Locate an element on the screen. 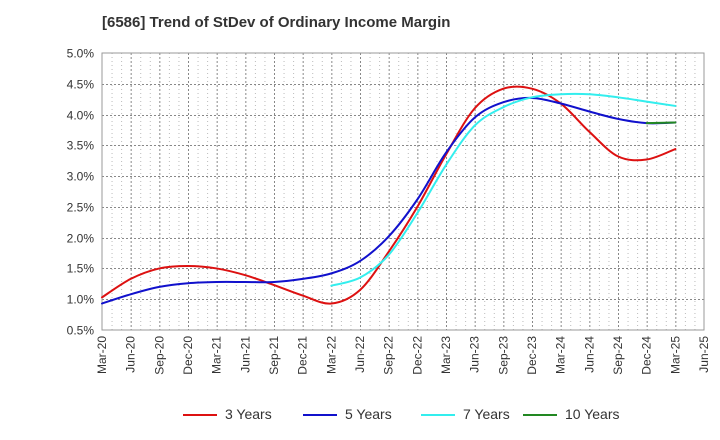 Image resolution: width=720 pixels, height=440 pixels. legend-label: 10 Years is located at coordinates (592, 414).